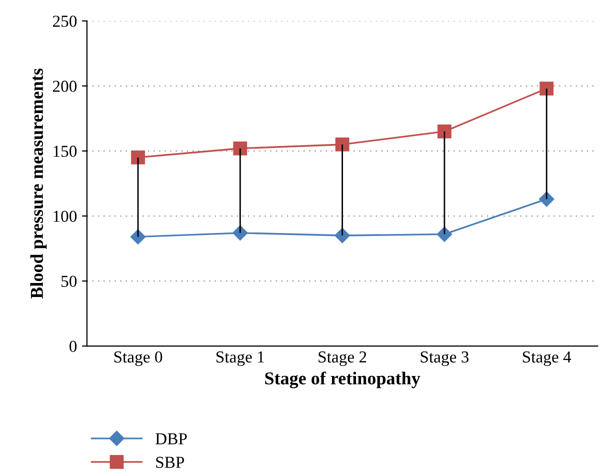 Image resolution: width=608 pixels, height=476 pixels. Describe the element at coordinates (342, 380) in the screenshot. I see `x-axis-title: Stage of retinopathy` at that location.